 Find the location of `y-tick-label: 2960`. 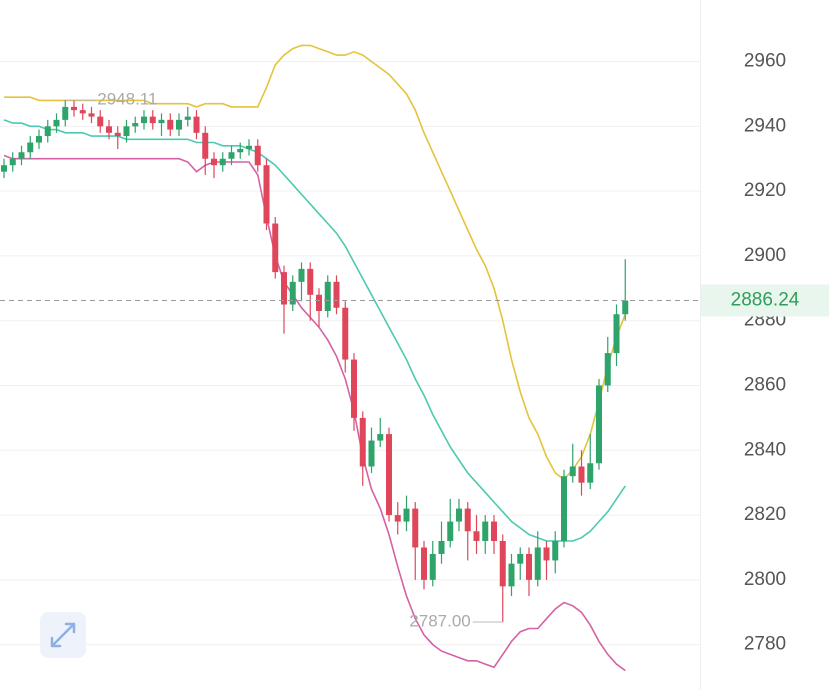

y-tick-label: 2960 is located at coordinates (765, 61).